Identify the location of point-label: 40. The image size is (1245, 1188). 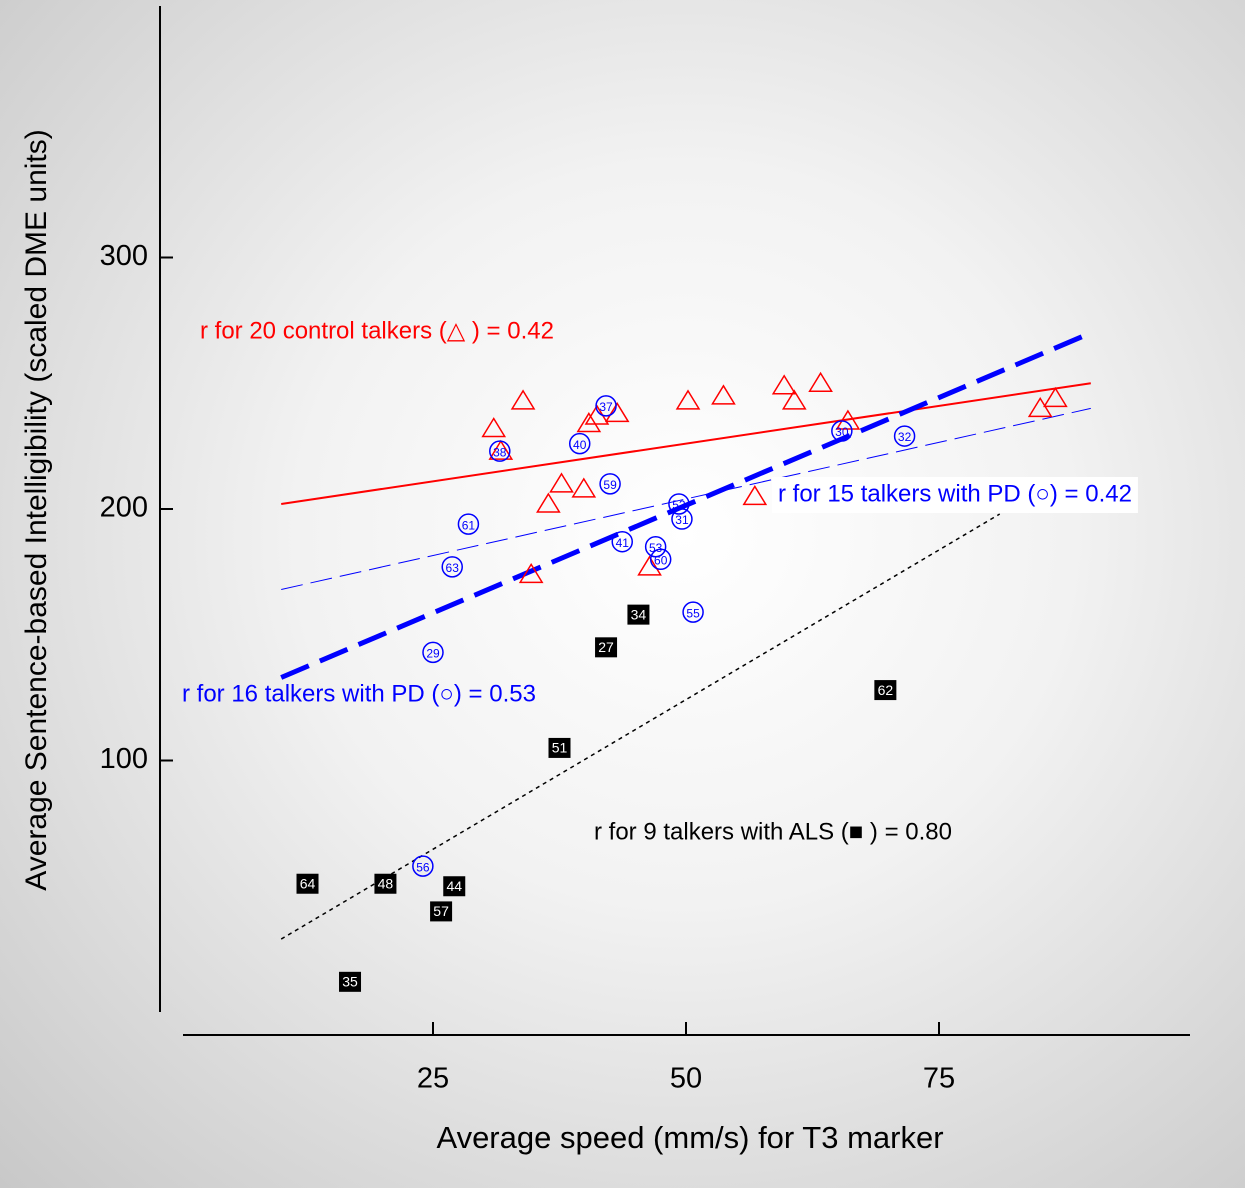
(580, 445).